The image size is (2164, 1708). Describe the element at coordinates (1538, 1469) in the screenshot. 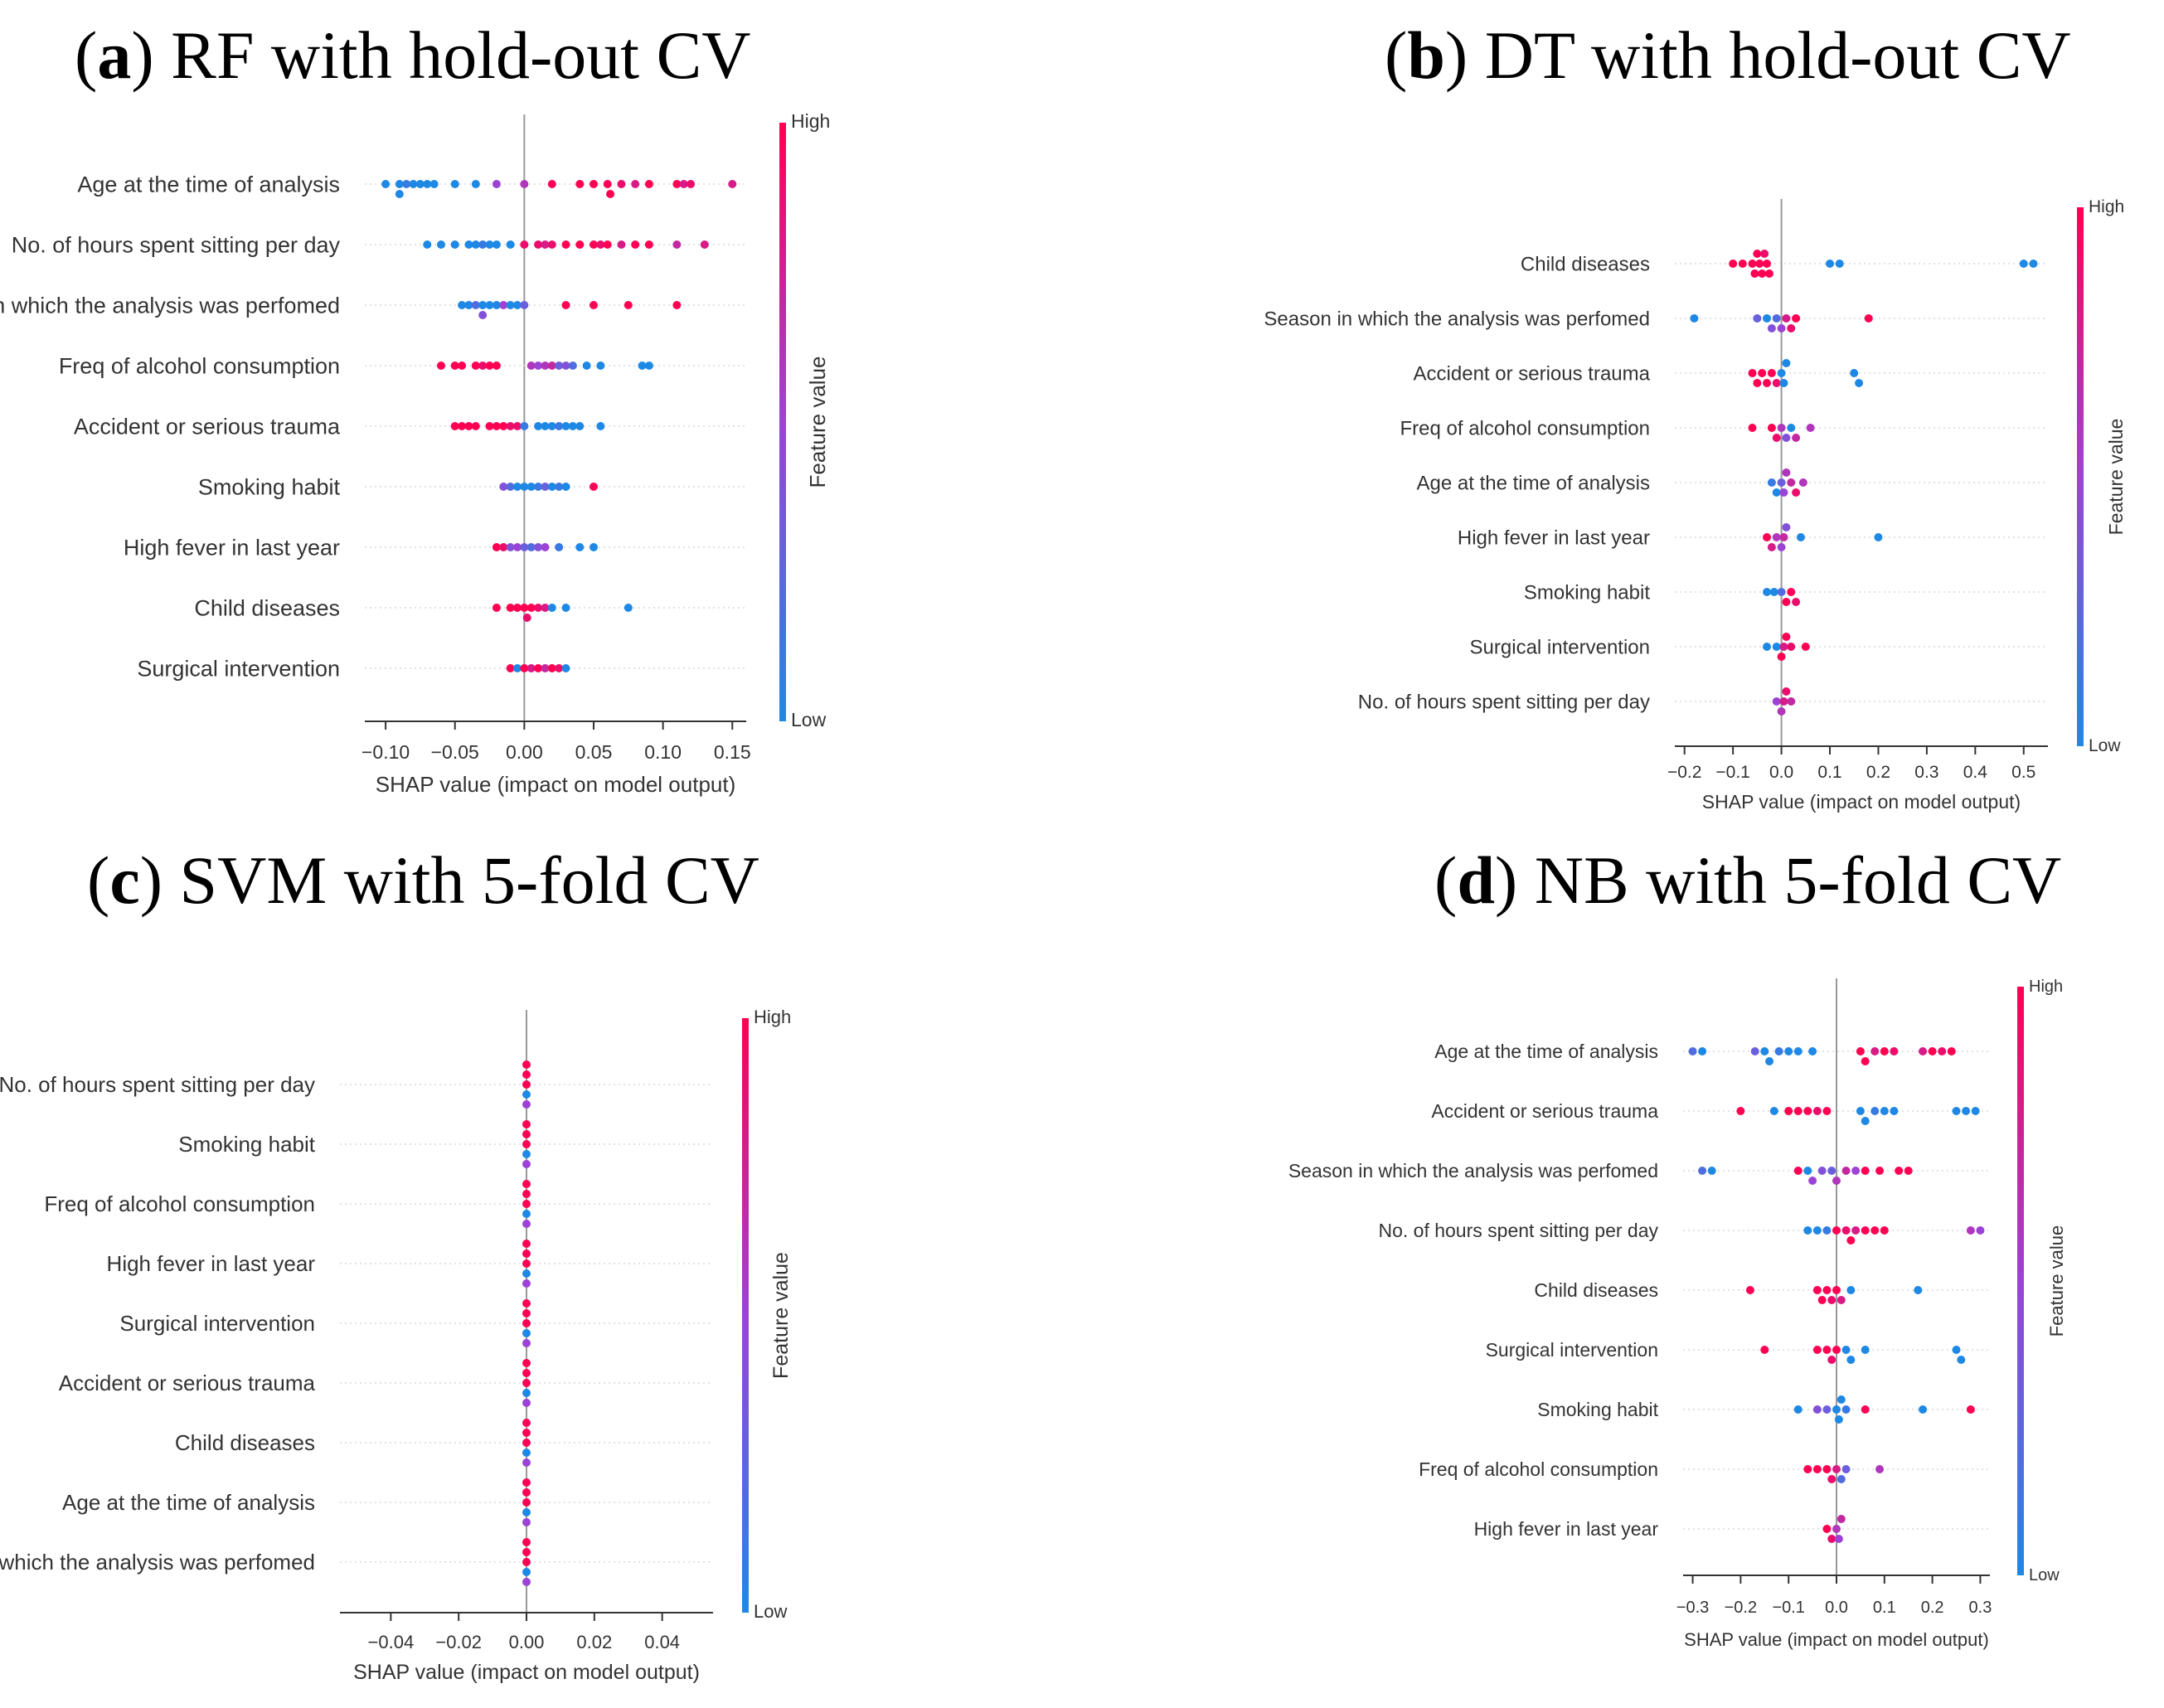

I see `feature-label-d: Freq of alcohol consumption` at that location.